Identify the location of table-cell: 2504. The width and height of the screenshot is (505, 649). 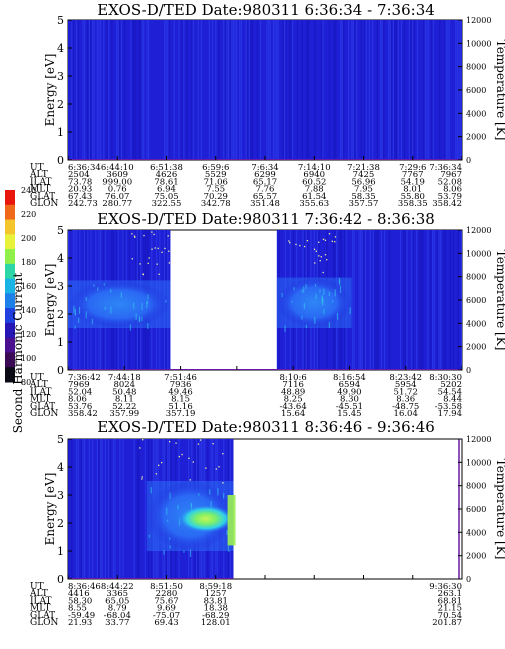
(79, 175).